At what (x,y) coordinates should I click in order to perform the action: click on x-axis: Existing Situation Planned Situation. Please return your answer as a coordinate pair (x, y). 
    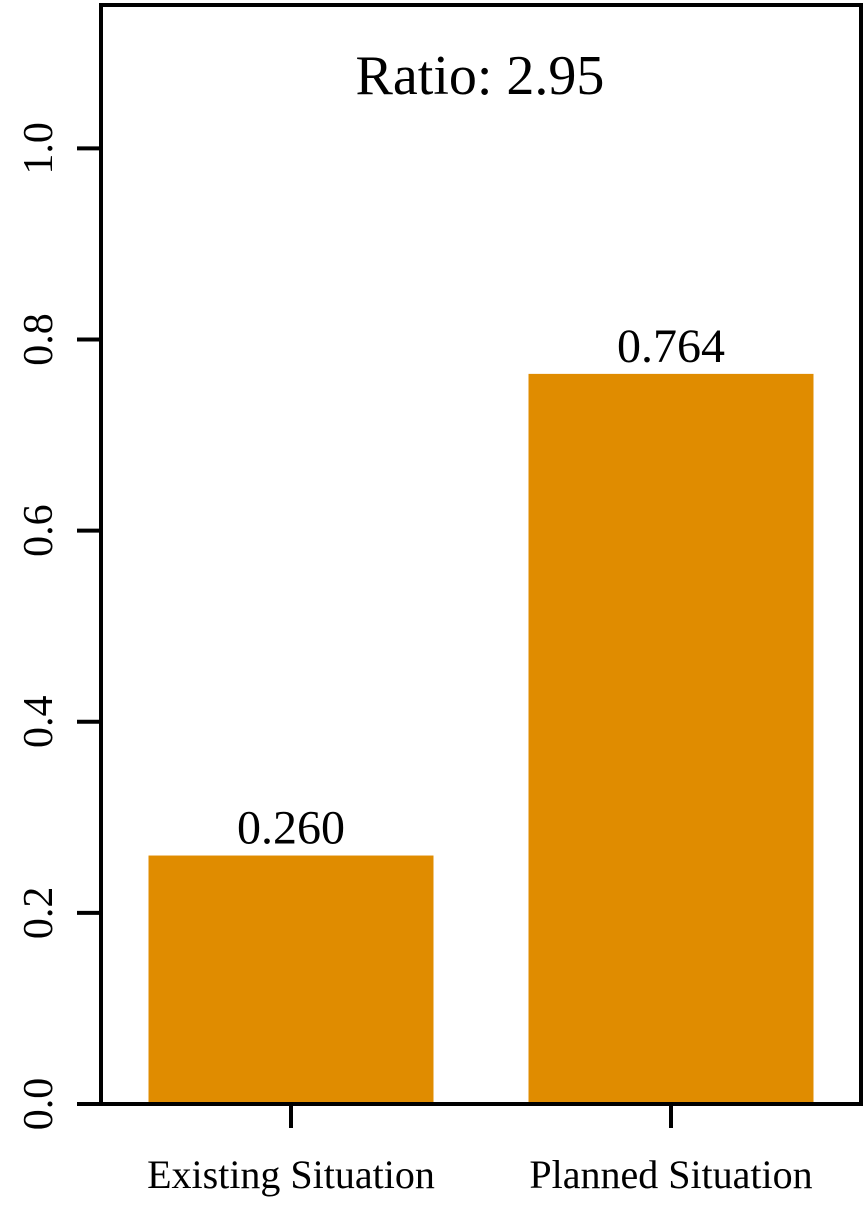
    Looking at the image, I should click on (480, 1150).